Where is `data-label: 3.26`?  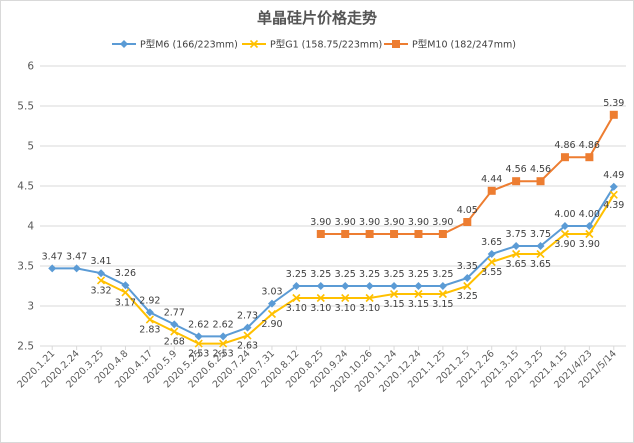 data-label: 3.26 is located at coordinates (125, 273).